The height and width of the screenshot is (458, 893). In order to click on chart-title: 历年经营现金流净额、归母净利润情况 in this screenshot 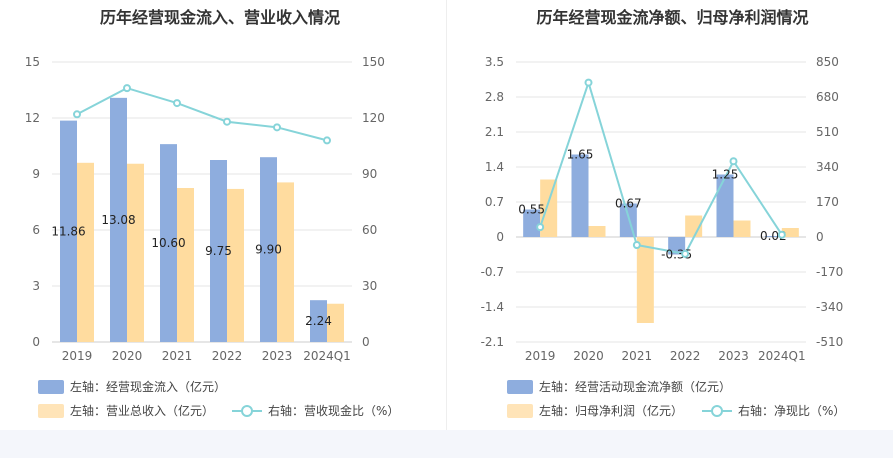, I will do `click(672, 17)`.